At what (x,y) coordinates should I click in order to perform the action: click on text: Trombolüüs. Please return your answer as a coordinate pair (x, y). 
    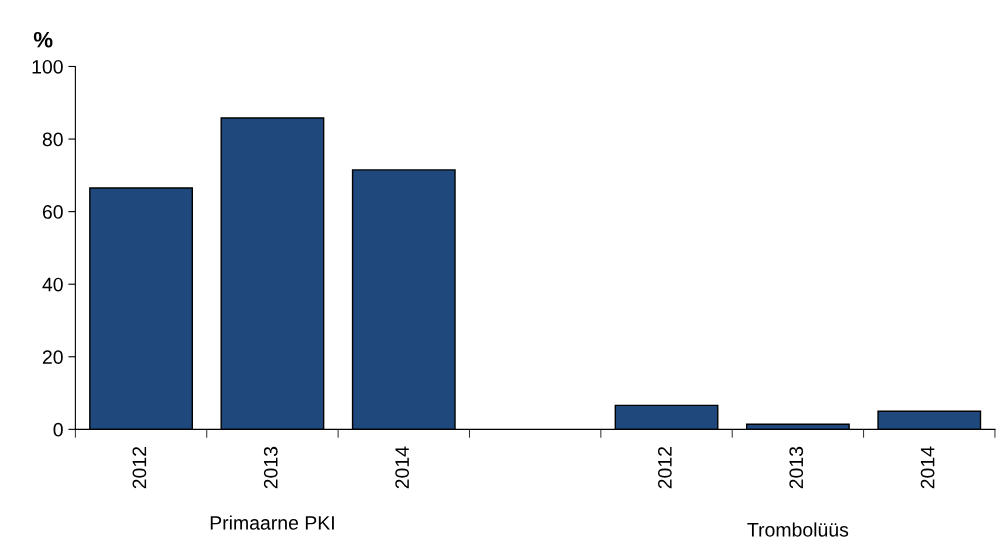
    Looking at the image, I should click on (798, 529).